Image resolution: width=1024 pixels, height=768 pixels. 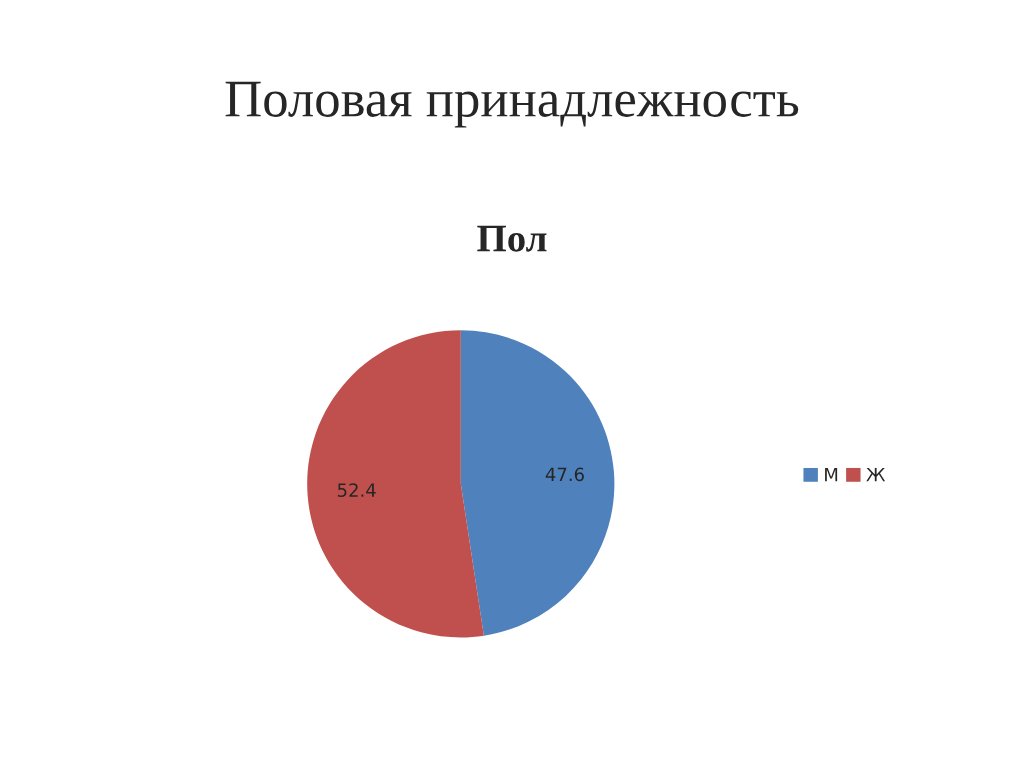 What do you see at coordinates (831, 474) in the screenshot?
I see `legend-label: М` at bounding box center [831, 474].